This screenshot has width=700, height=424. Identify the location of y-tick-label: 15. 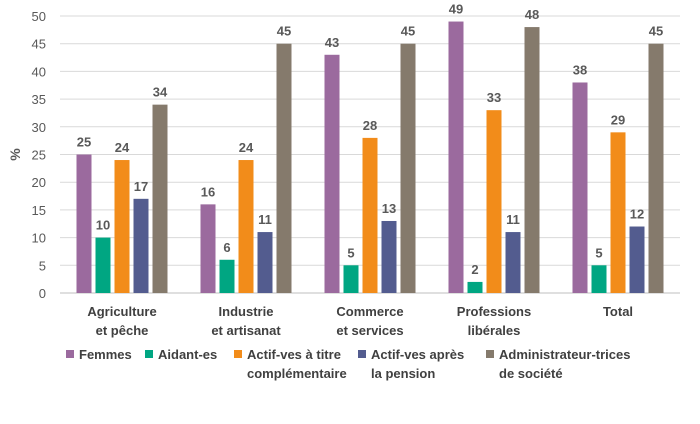
(39, 210).